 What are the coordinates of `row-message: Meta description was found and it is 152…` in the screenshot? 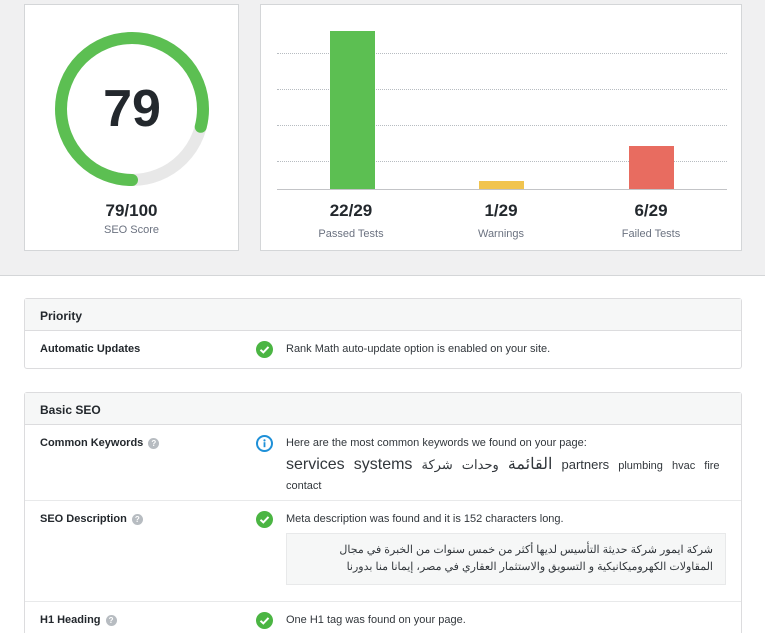 It's located at (425, 519).